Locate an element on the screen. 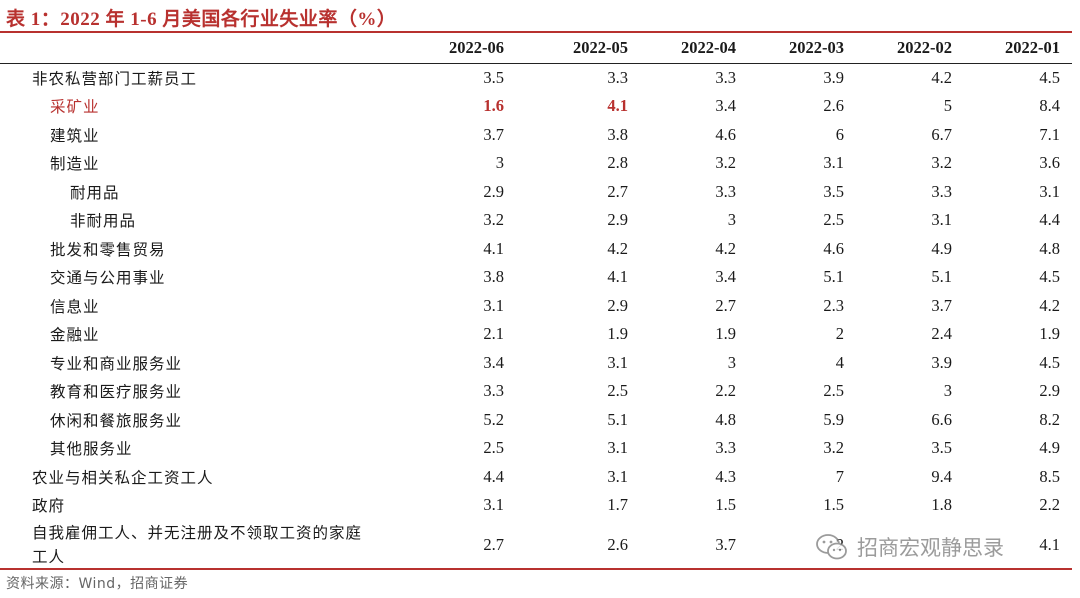  table-row: 教育和医疗服务业 3.3 2.5 2.2 2.5 3 2.9 is located at coordinates (536, 391).